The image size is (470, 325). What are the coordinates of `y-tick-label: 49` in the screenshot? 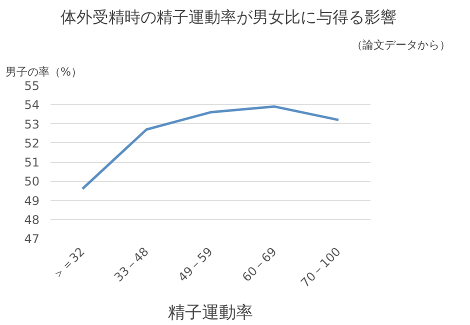 It's located at (32, 201).